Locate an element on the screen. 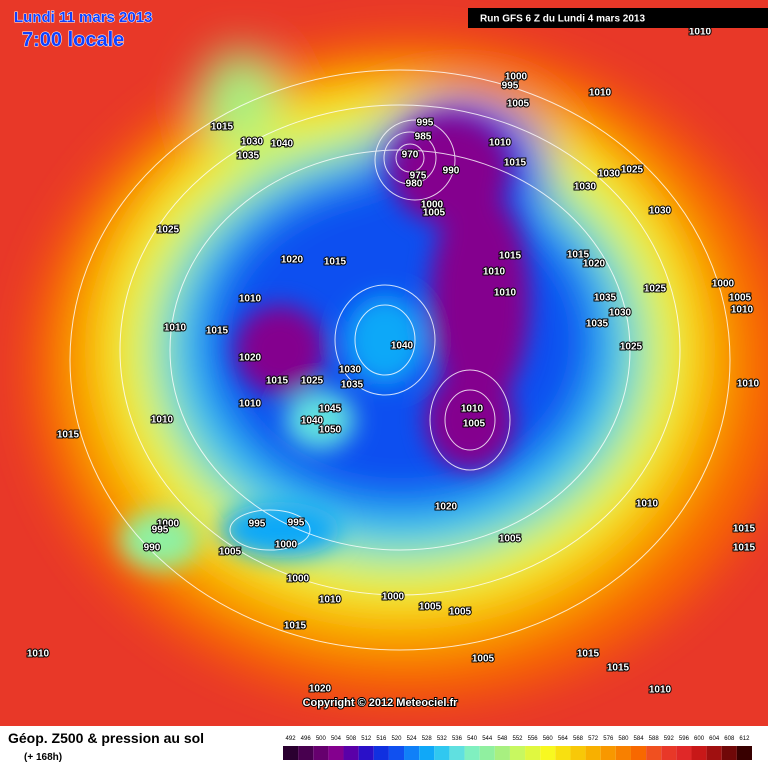 The image size is (768, 768). legend-tick: 600 is located at coordinates (699, 739).